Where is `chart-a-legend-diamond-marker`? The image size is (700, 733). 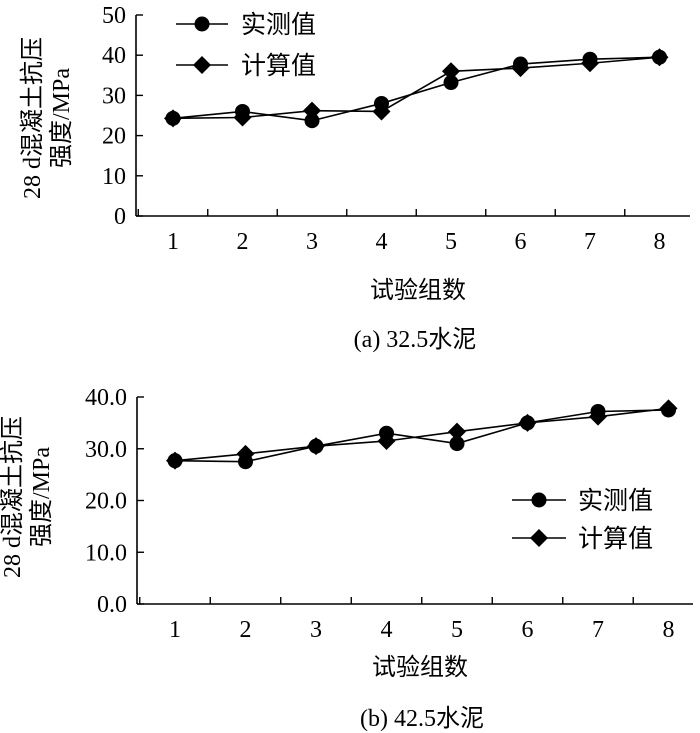 chart-a-legend-diamond-marker is located at coordinates (202, 65).